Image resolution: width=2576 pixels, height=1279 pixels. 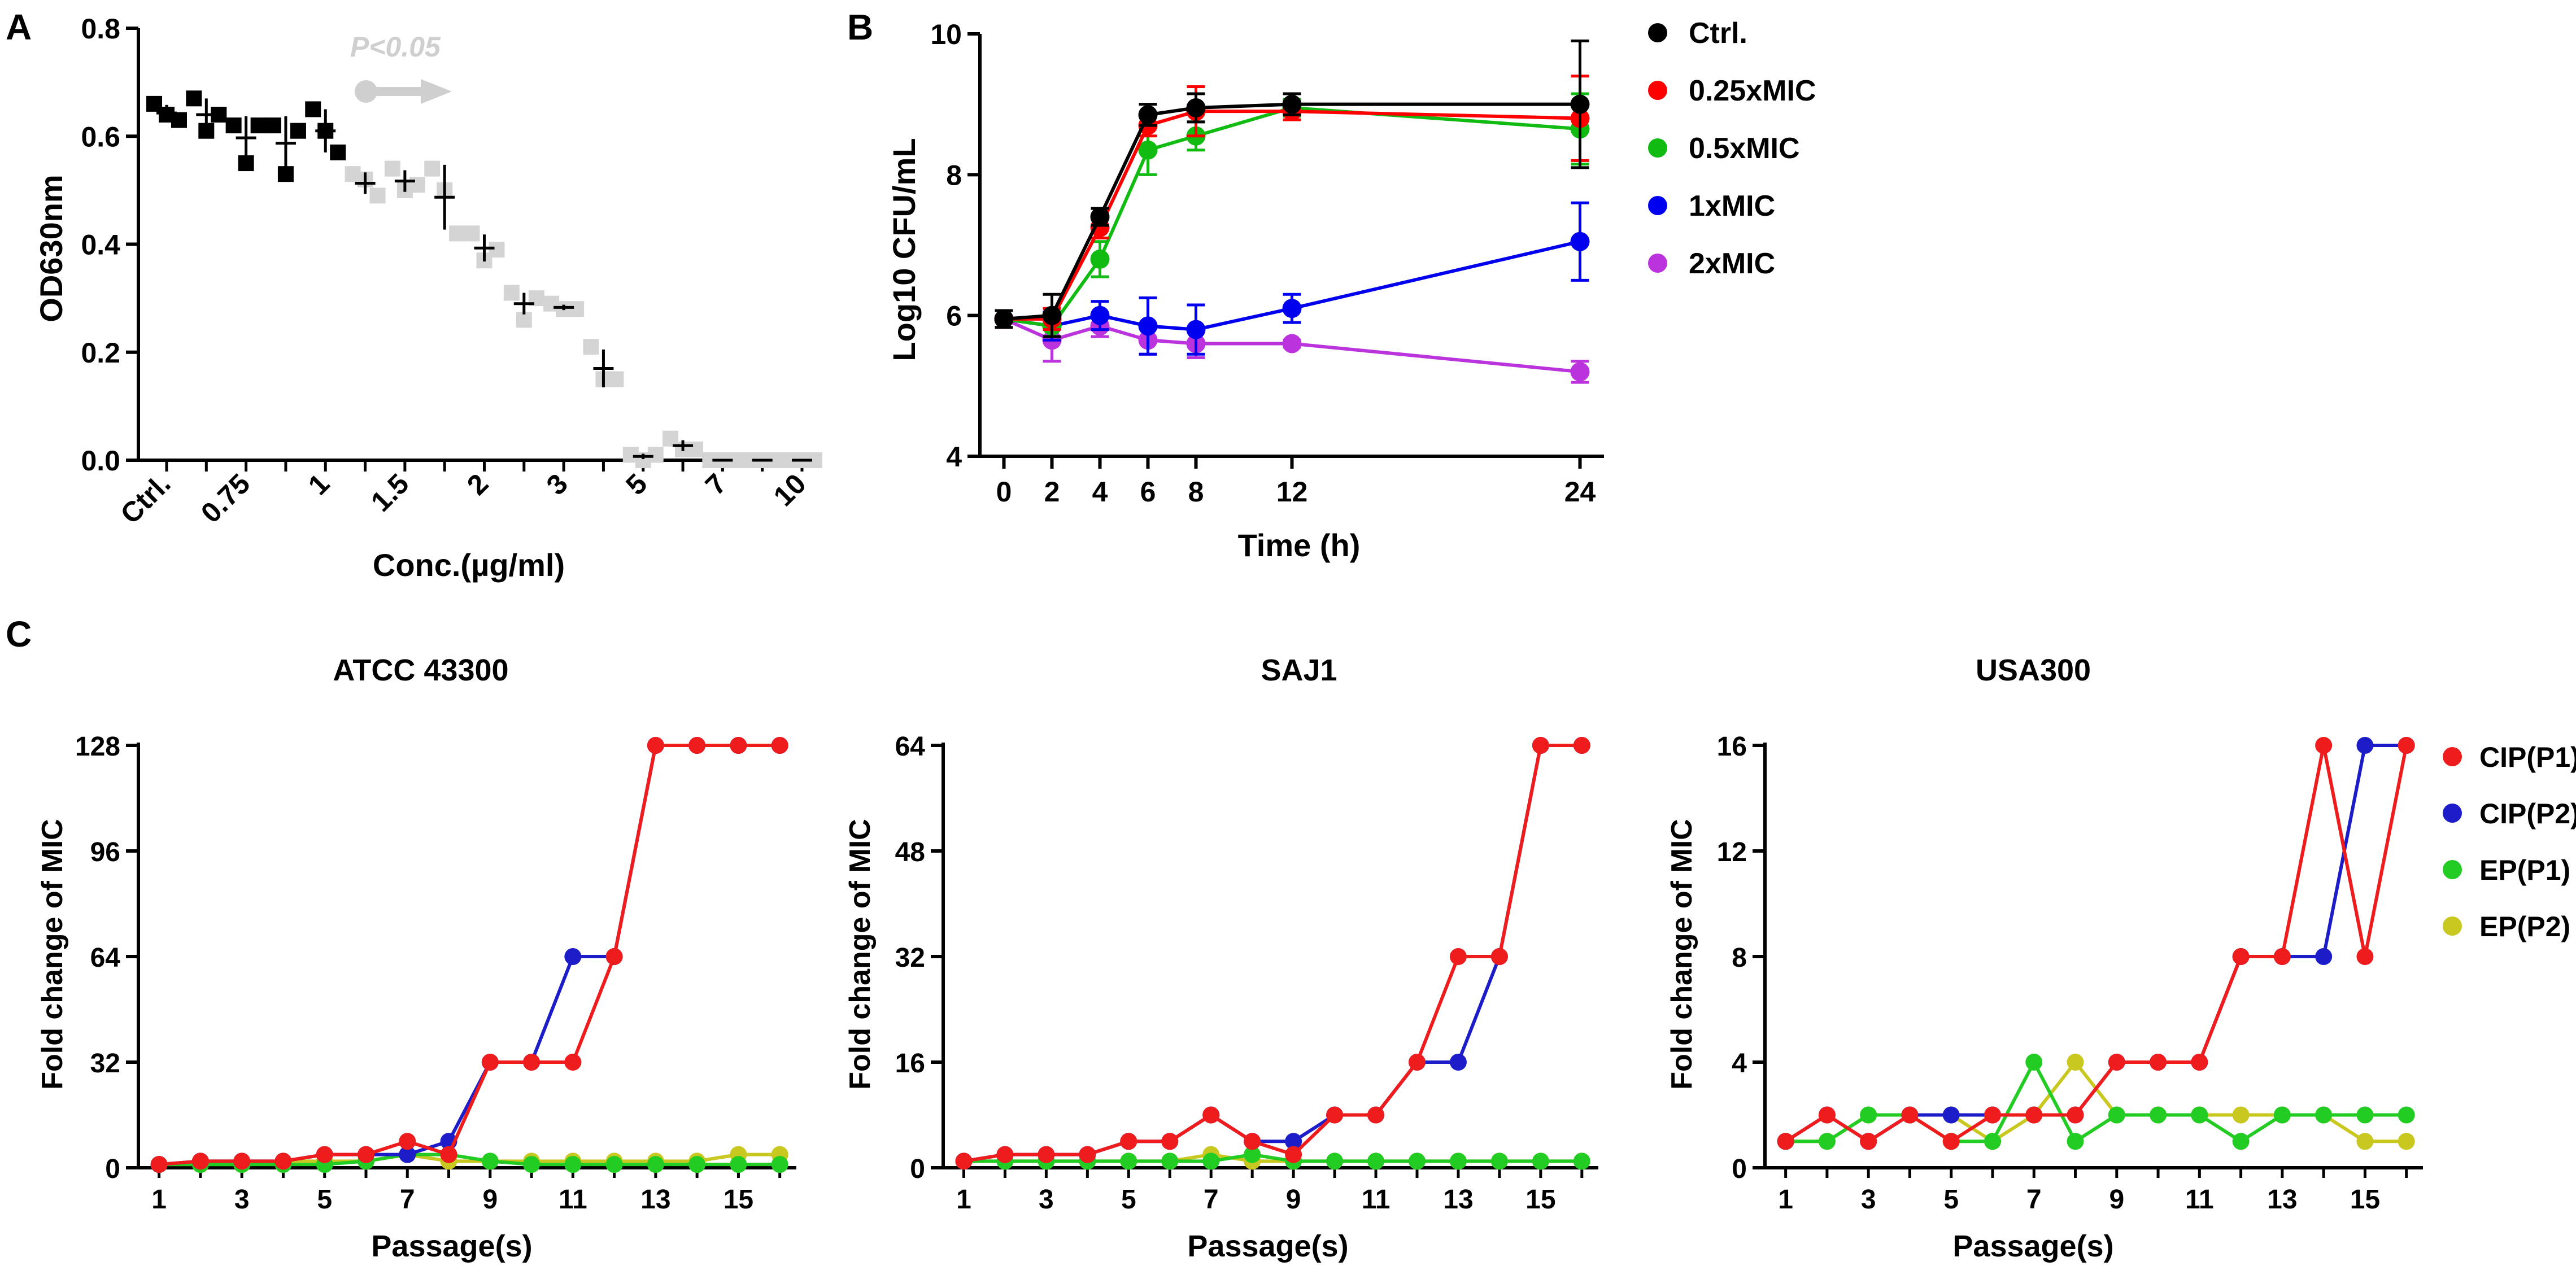 I want to click on panel-c1-marks, so click(x=469, y=955).